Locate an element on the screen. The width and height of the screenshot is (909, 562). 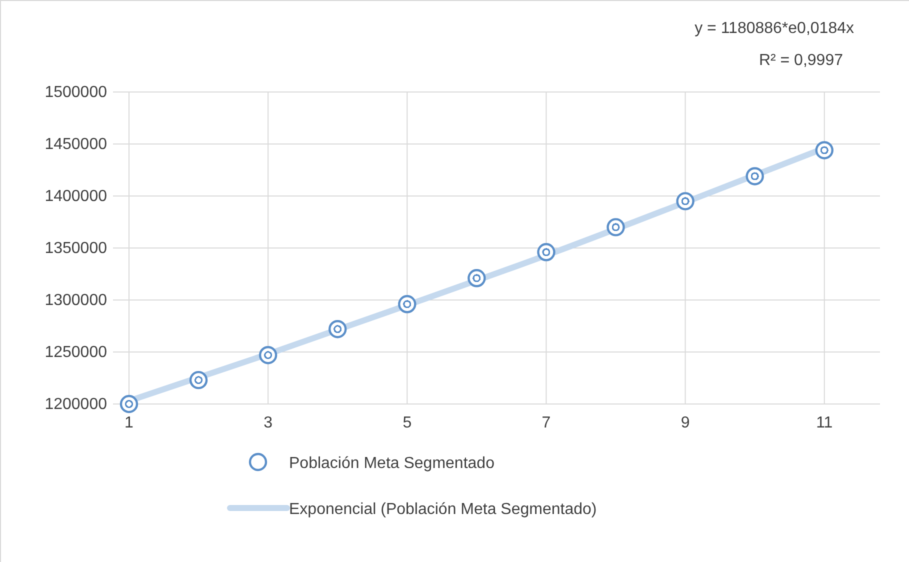
x-tick-label: 5 is located at coordinates (407, 423).